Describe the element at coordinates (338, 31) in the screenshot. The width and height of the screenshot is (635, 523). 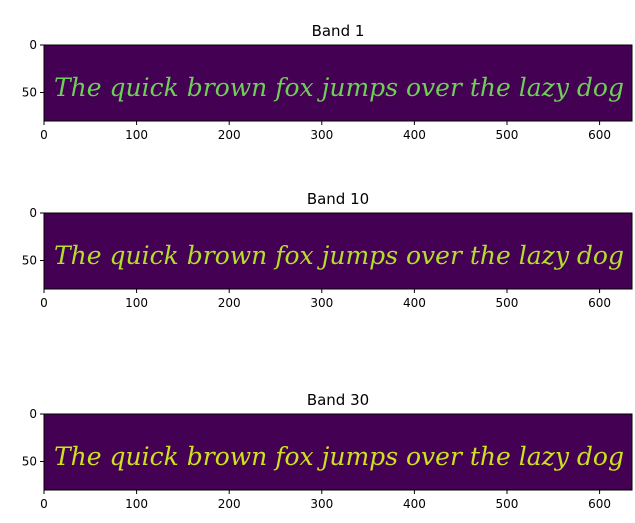
I see `panel-title: Band 1` at that location.